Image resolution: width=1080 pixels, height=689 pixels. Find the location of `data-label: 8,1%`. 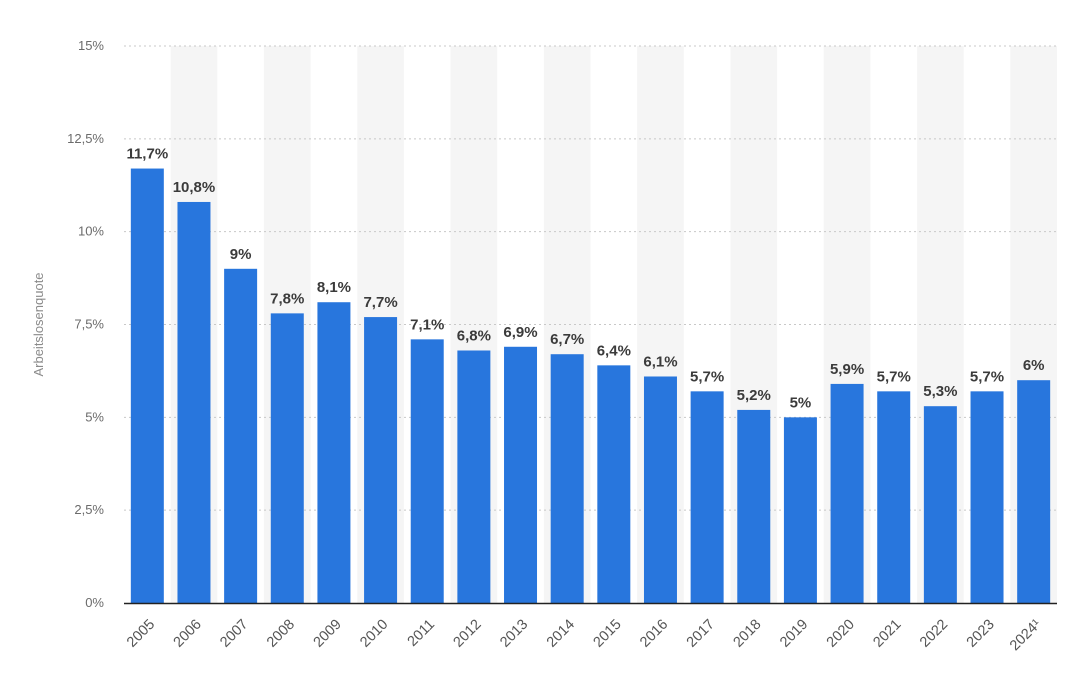

data-label: 8,1% is located at coordinates (334, 287).